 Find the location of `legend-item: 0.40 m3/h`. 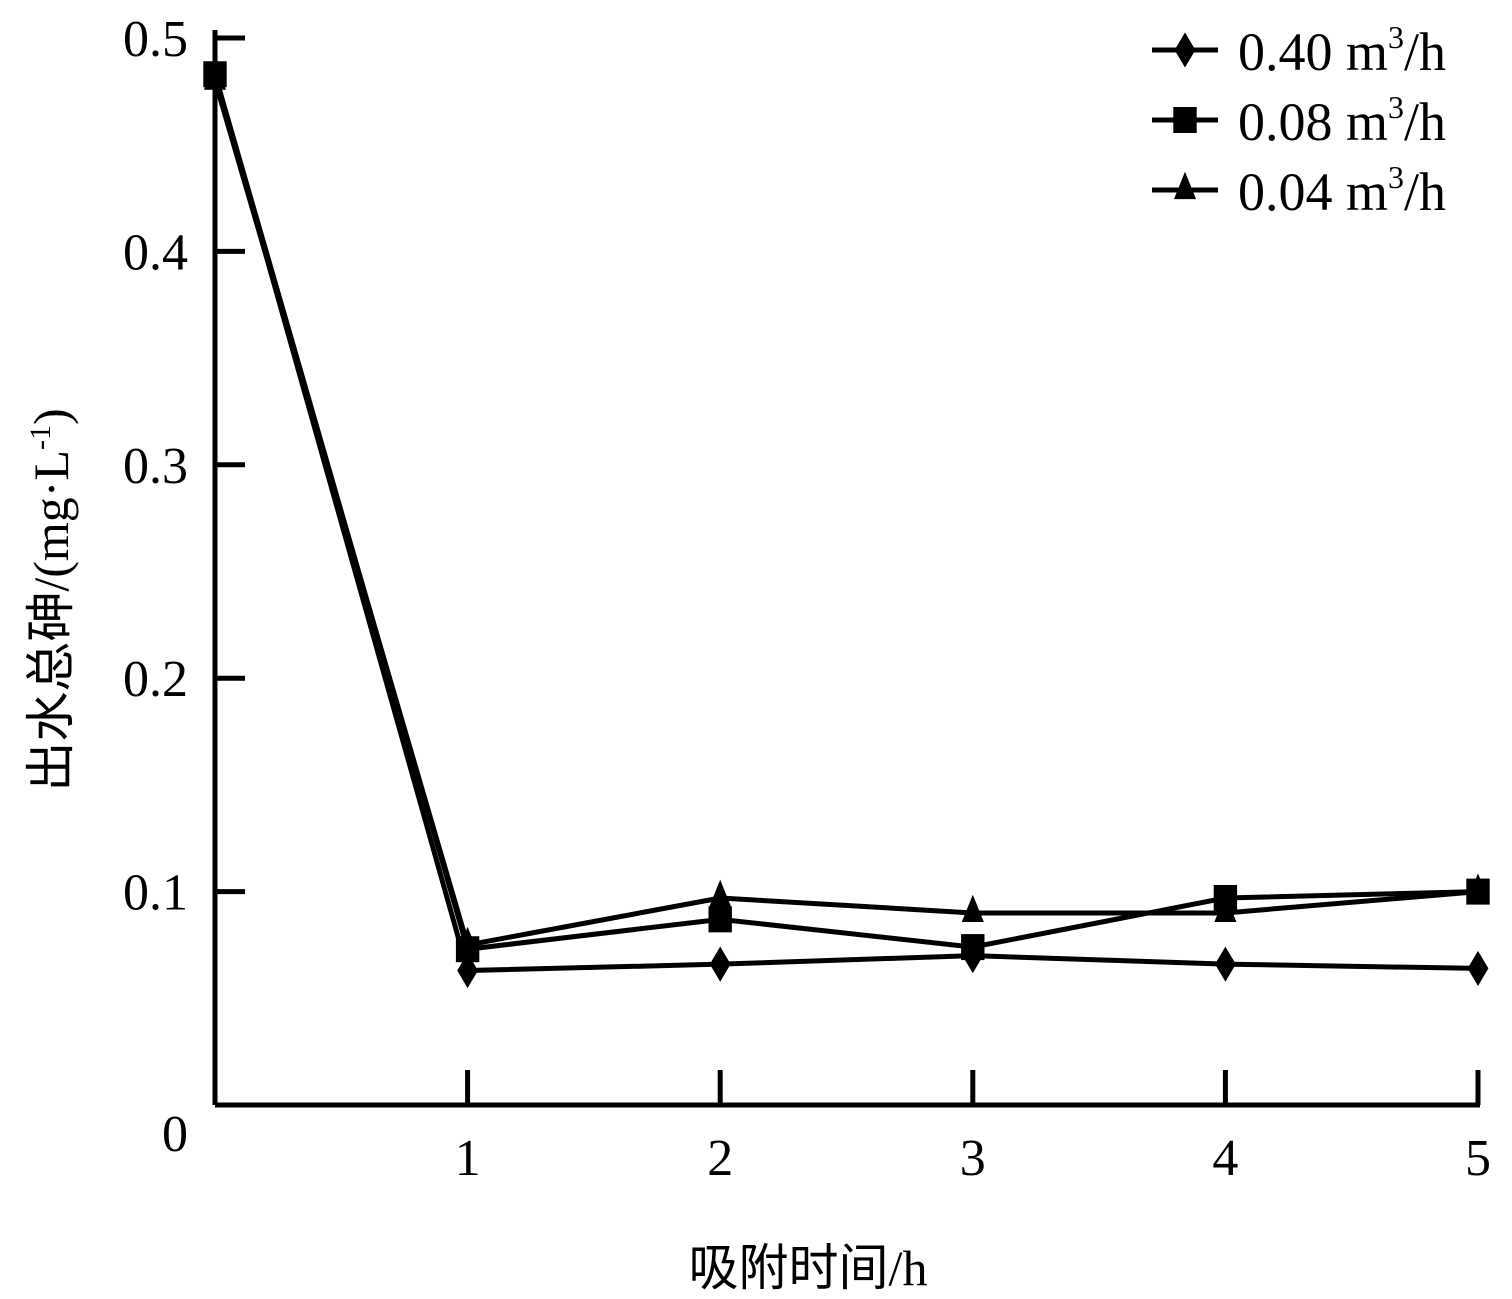

legend-item: 0.40 m3/h is located at coordinates (1299, 50).